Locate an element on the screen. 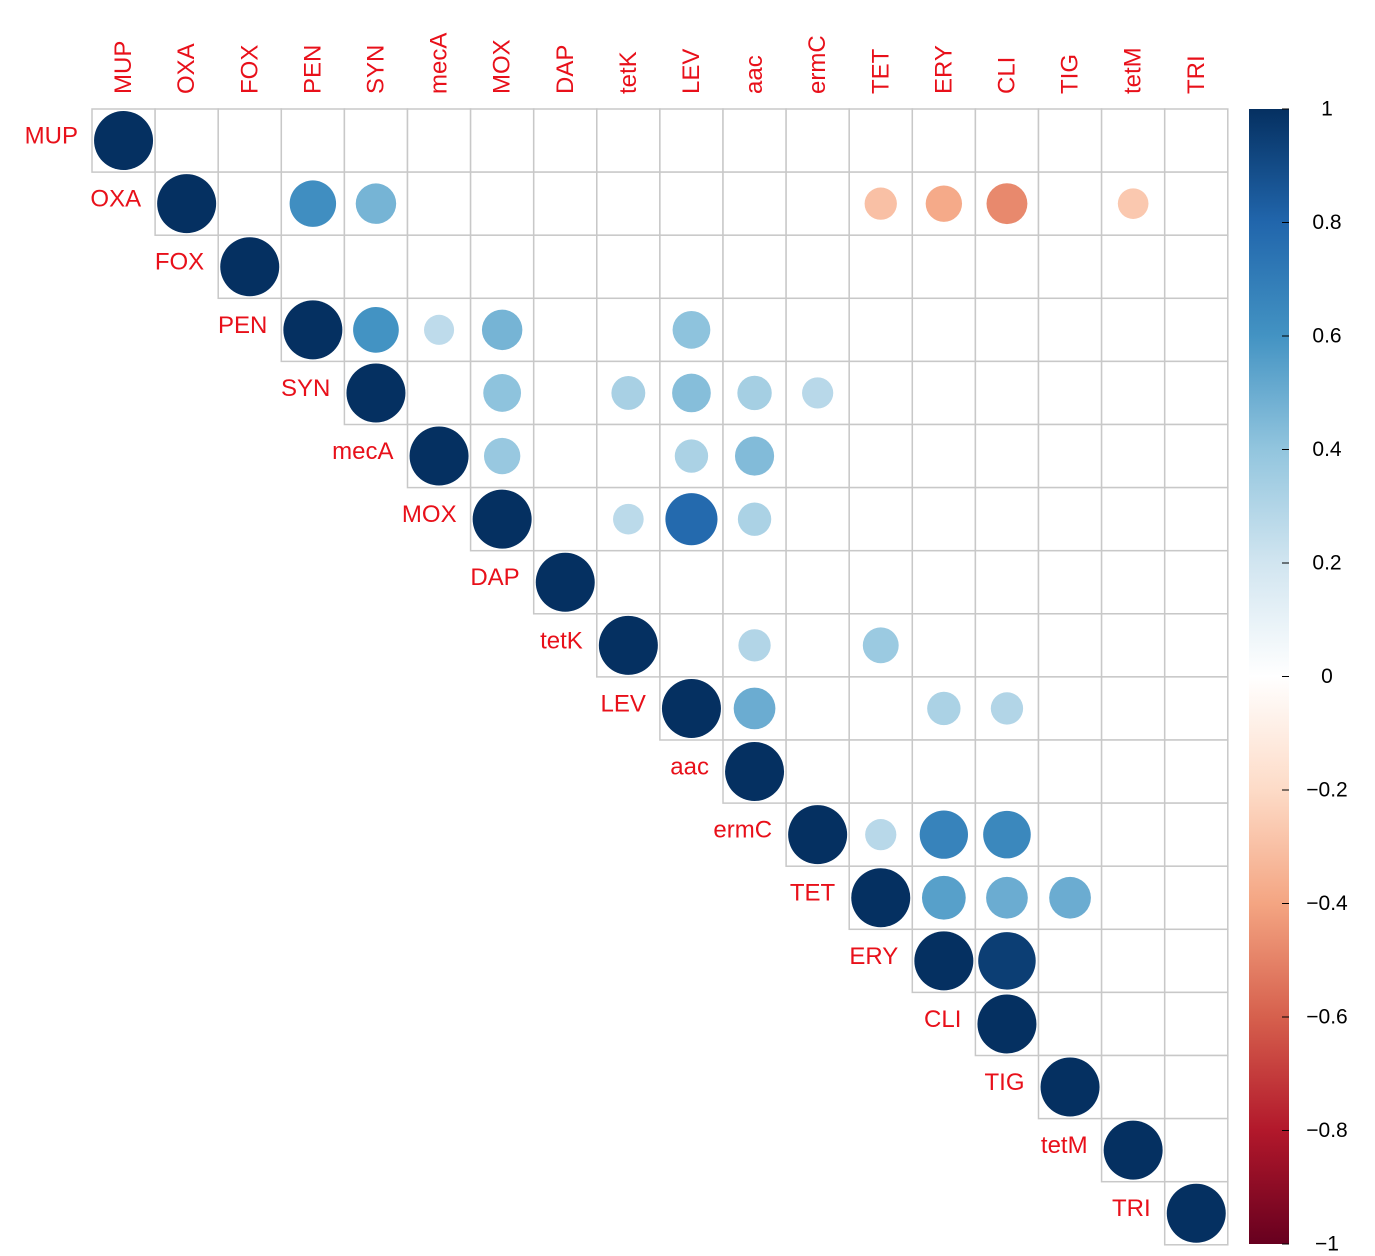  corr-circle-tig-tig is located at coordinates (1070, 1087).